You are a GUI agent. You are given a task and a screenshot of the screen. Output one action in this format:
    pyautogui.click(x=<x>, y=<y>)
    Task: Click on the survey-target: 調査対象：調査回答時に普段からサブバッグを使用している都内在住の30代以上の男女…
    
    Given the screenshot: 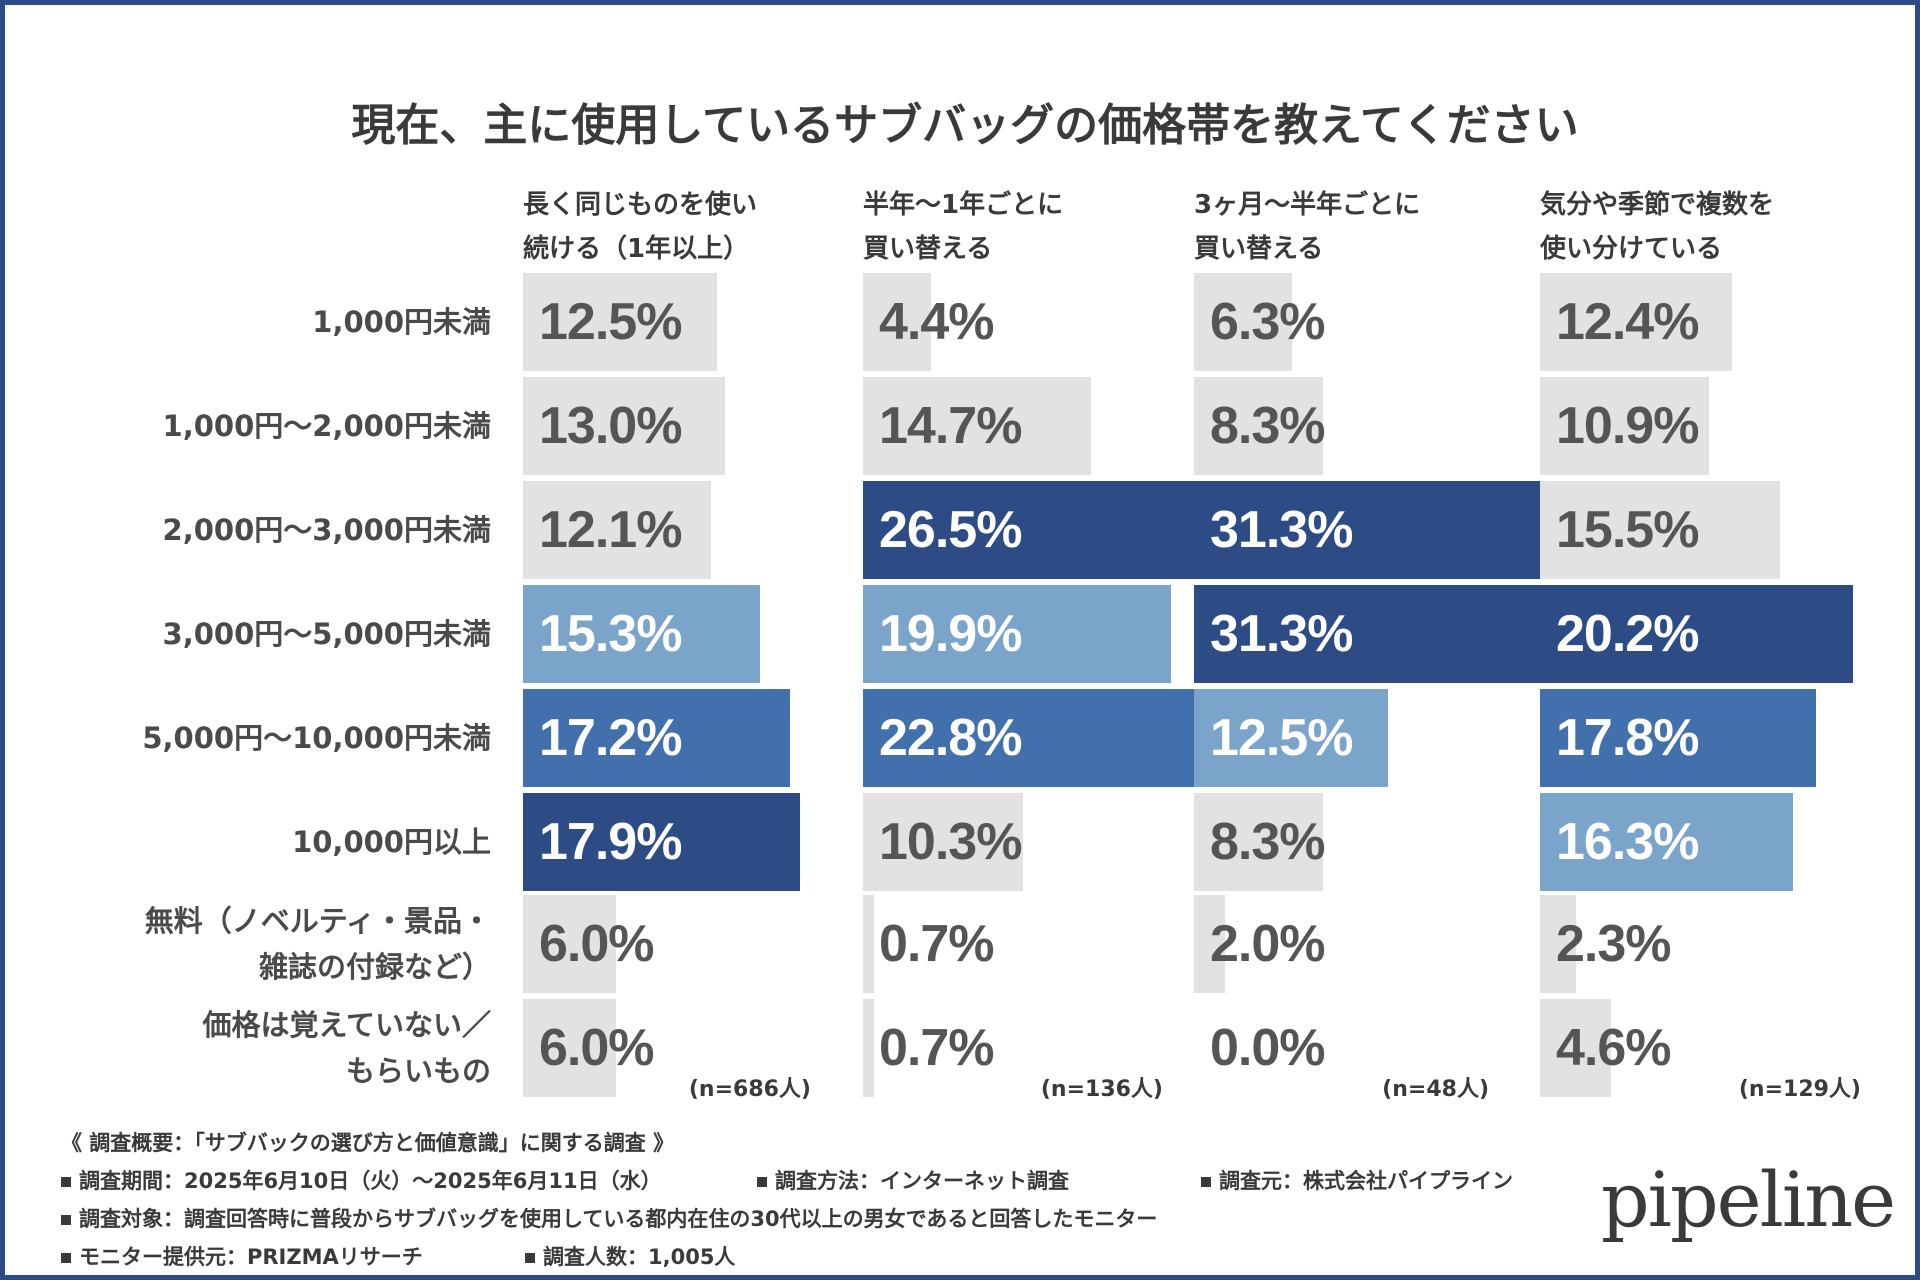 What is the action you would take?
    pyautogui.click(x=609, y=1218)
    